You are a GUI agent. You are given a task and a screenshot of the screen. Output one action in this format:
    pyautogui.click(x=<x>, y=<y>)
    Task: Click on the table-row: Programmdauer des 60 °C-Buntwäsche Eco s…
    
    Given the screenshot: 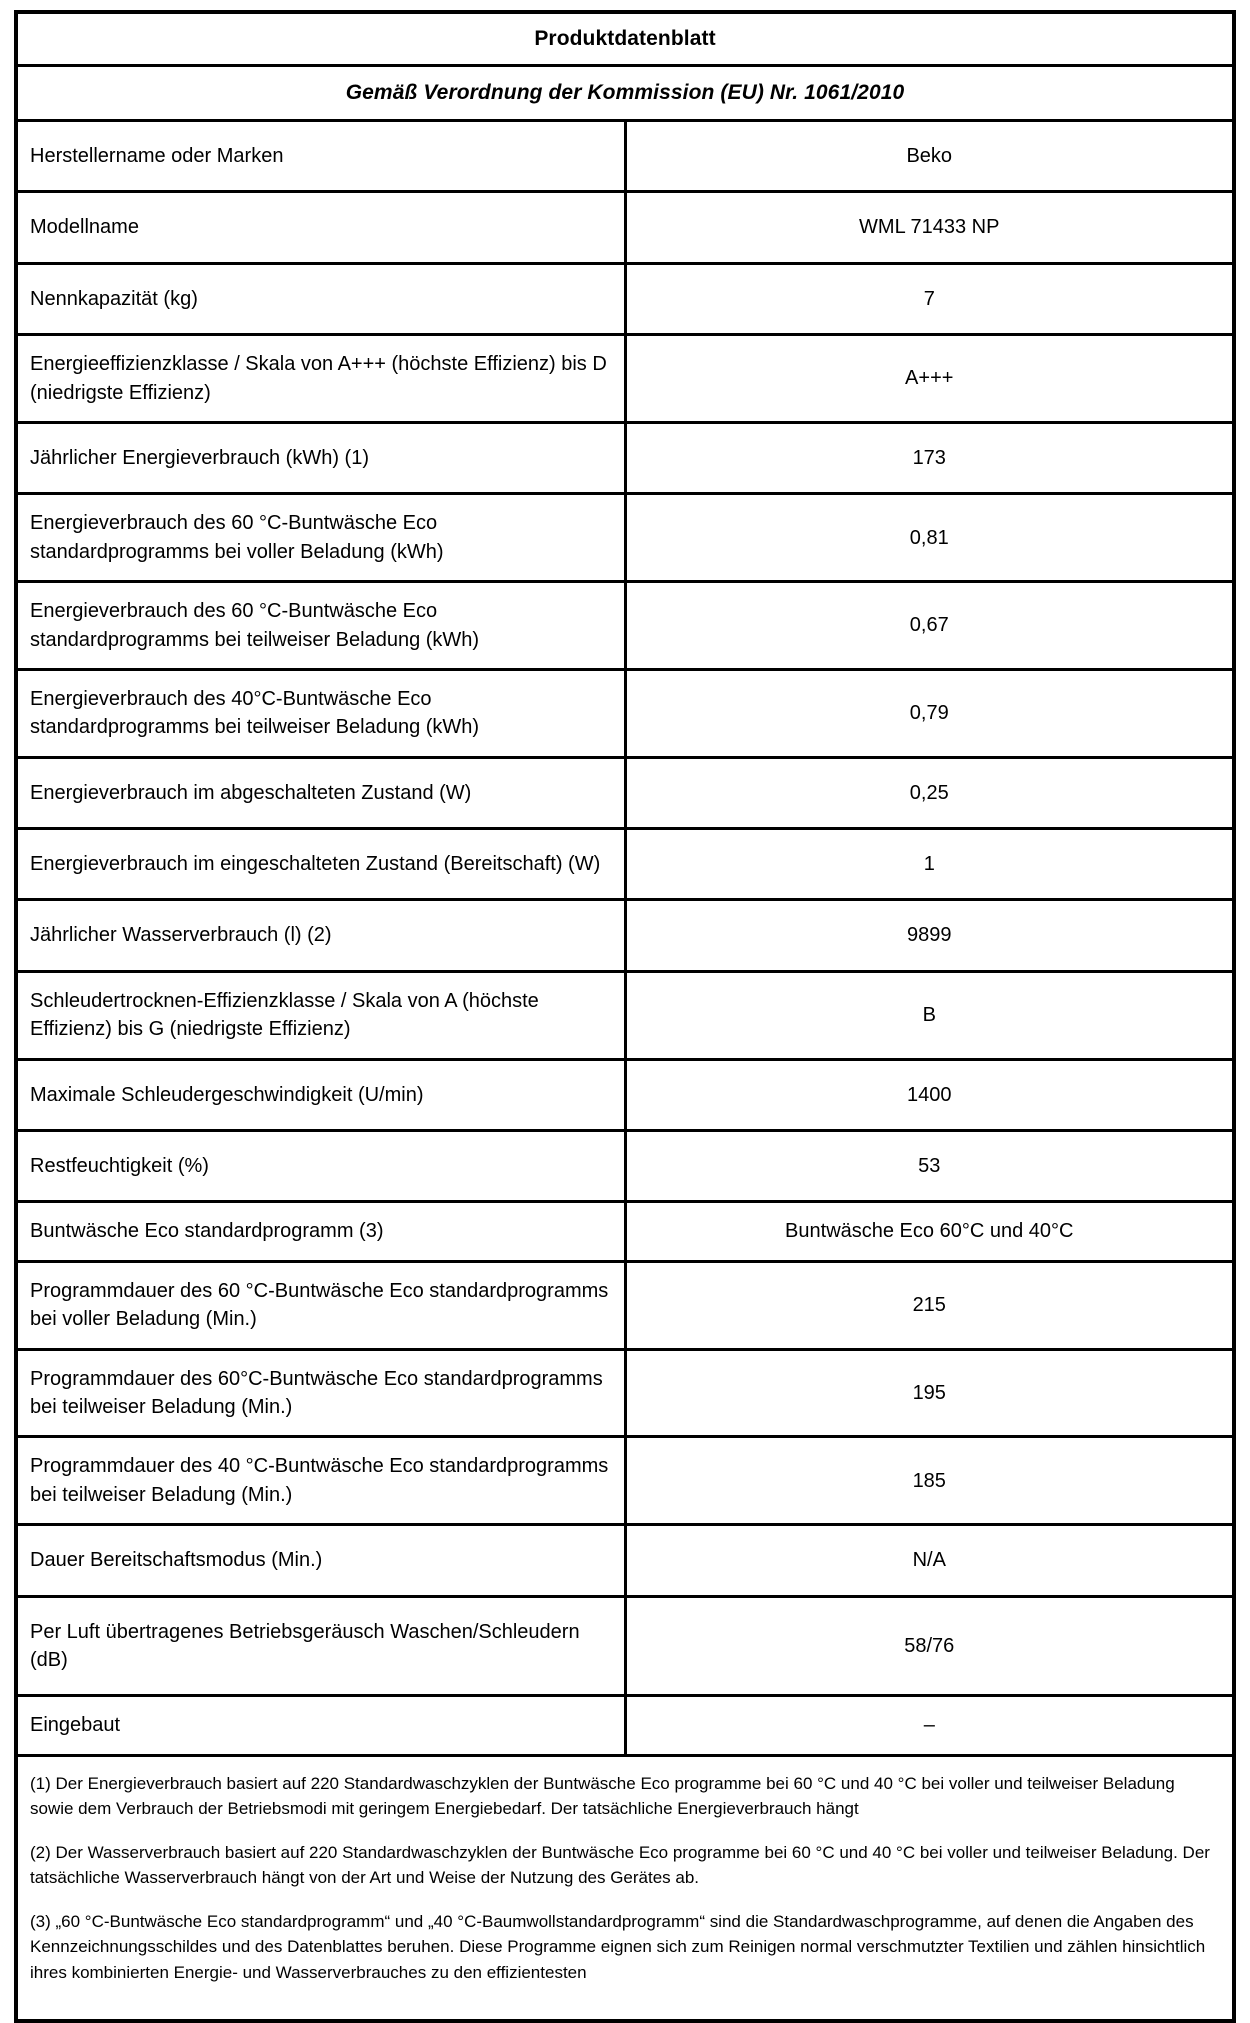 What is the action you would take?
    pyautogui.click(x=625, y=1305)
    